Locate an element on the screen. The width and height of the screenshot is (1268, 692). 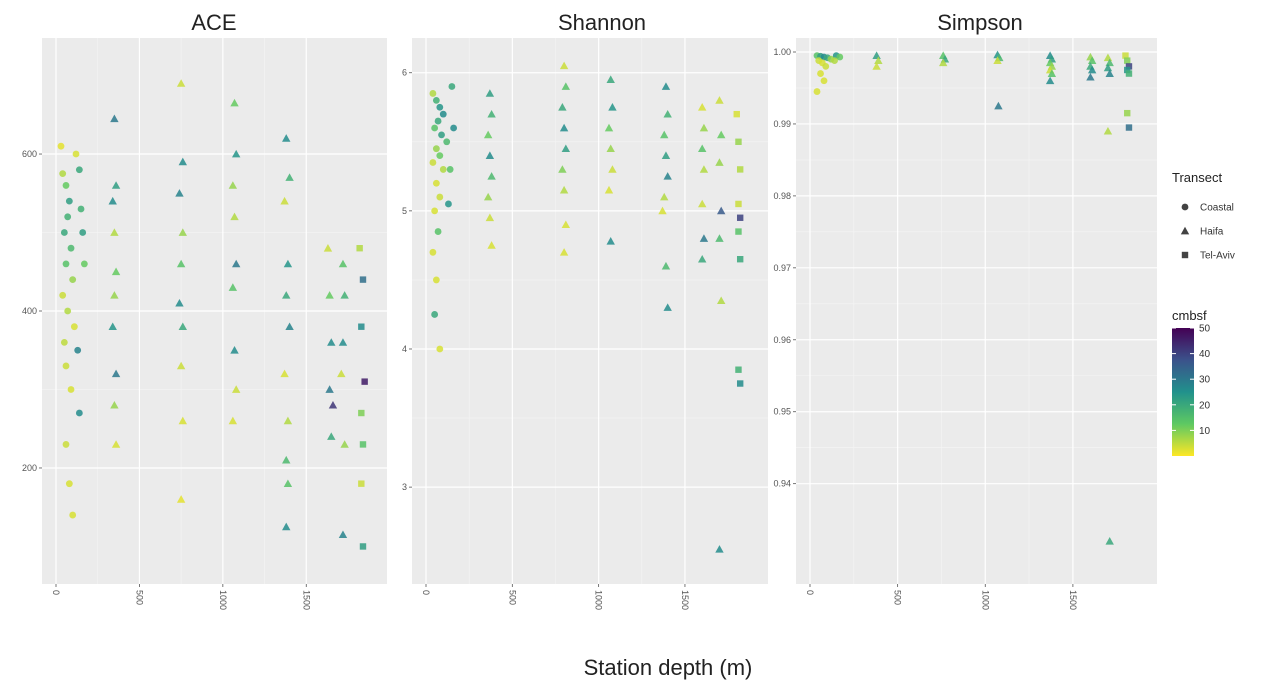
shape-legend-label: Tel-Aviv is located at coordinates (1217, 256).